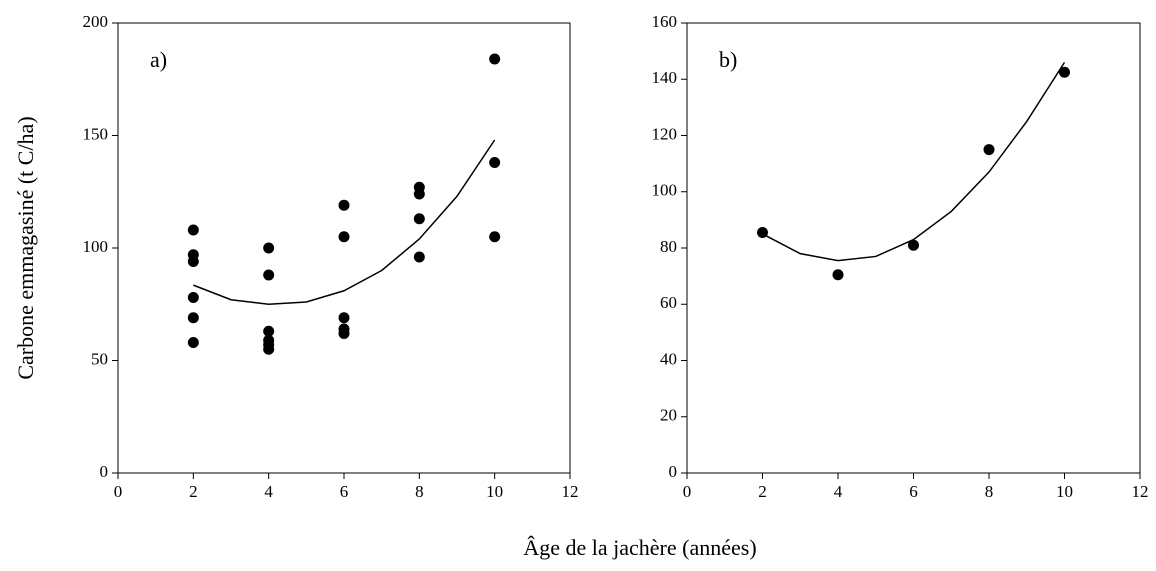  Describe the element at coordinates (665, 77) in the screenshot. I see `y-tick-label: 140` at that location.